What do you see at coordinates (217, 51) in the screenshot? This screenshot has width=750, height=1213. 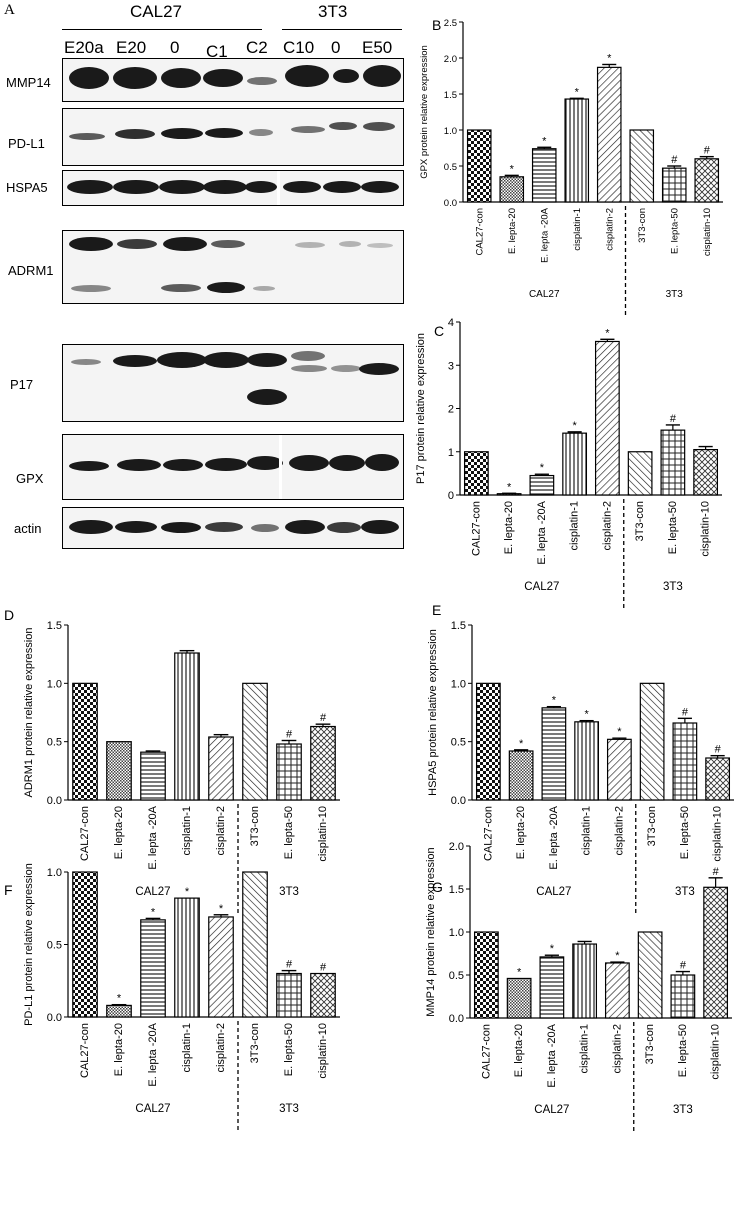 I see `lane-label: C1` at bounding box center [217, 51].